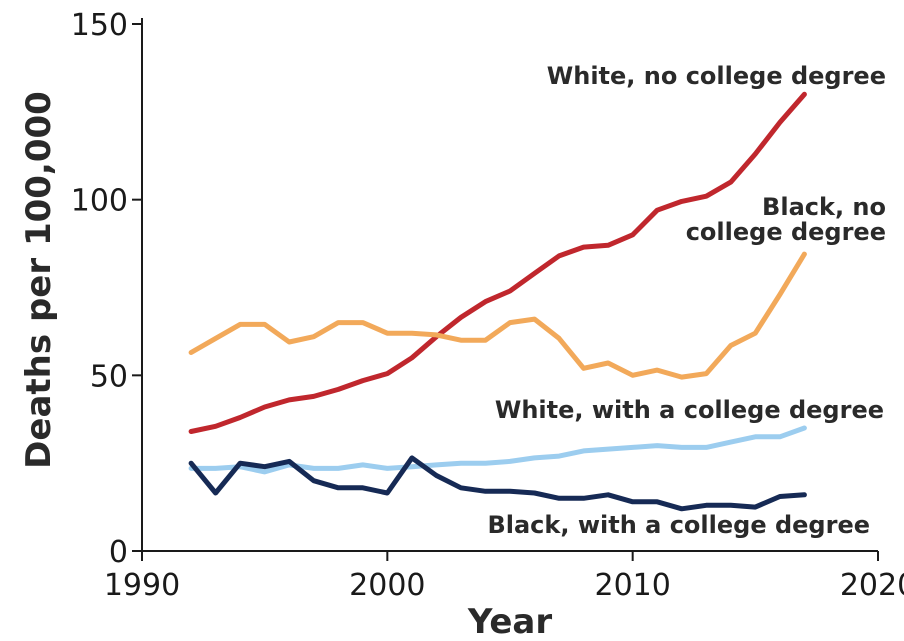  Describe the element at coordinates (689, 410) in the screenshot. I see `series-label-white-with-a-college-degree: White, with a college degree` at that location.